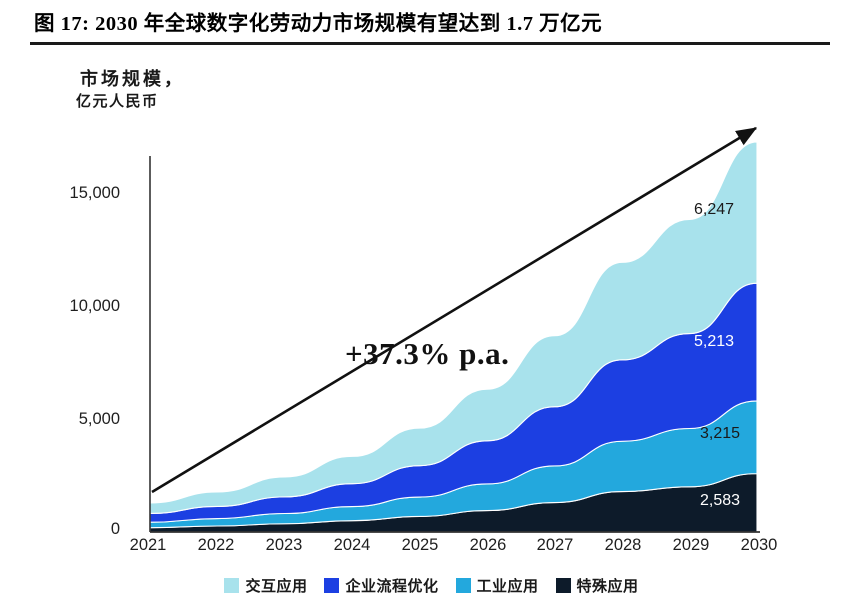 The height and width of the screenshot is (614, 863). Describe the element at coordinates (352, 545) in the screenshot. I see `x-tick-2024: 2024` at that location.